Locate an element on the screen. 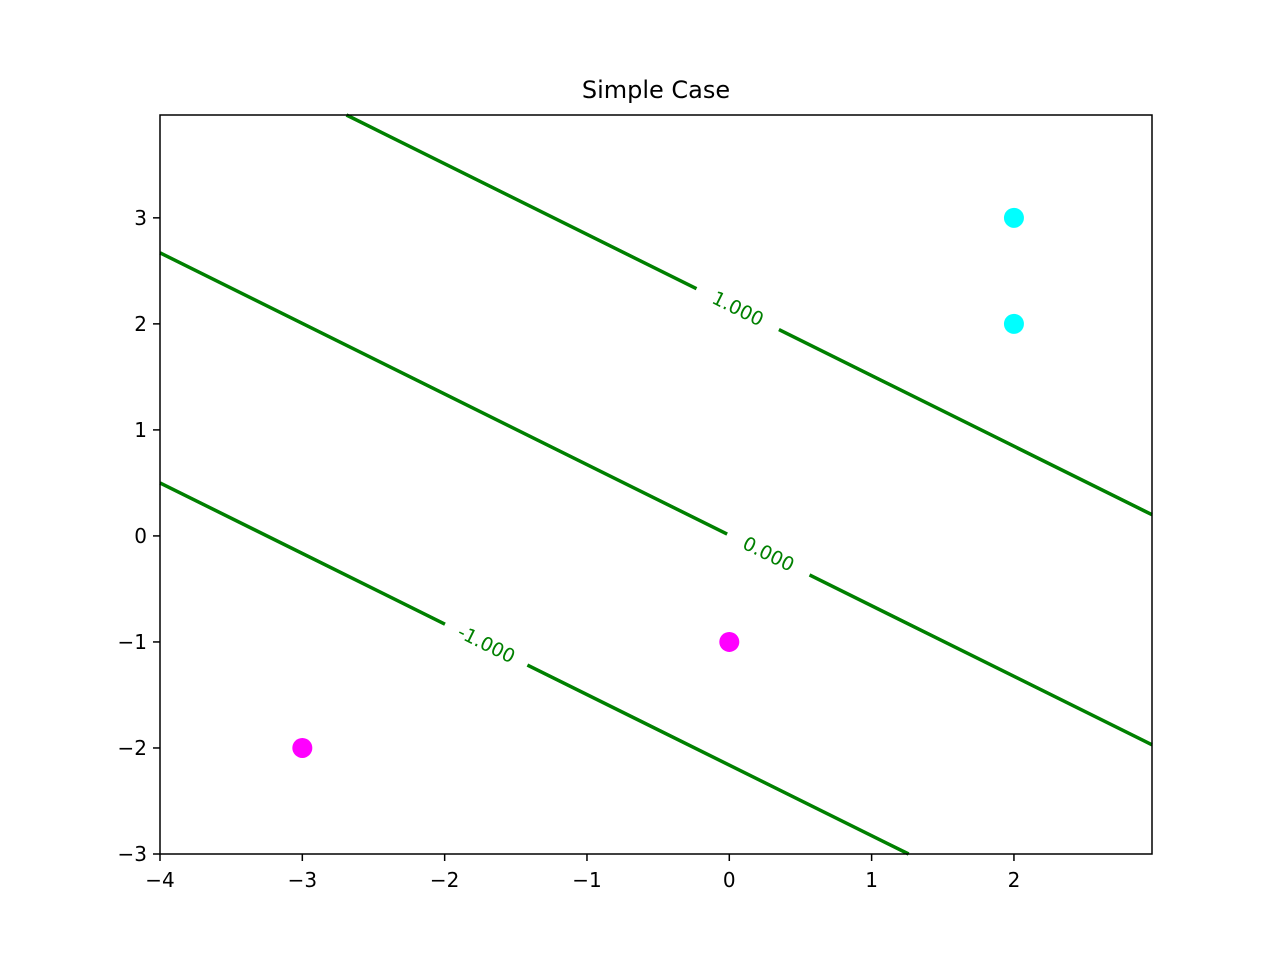 The image size is (1280, 960). y-tick-label: −2 is located at coordinates (132, 748).